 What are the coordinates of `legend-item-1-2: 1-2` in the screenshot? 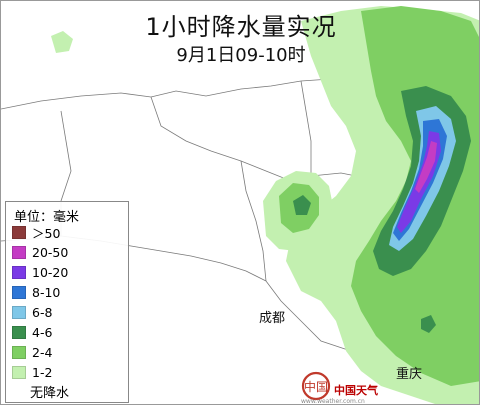 It's located at (32, 372).